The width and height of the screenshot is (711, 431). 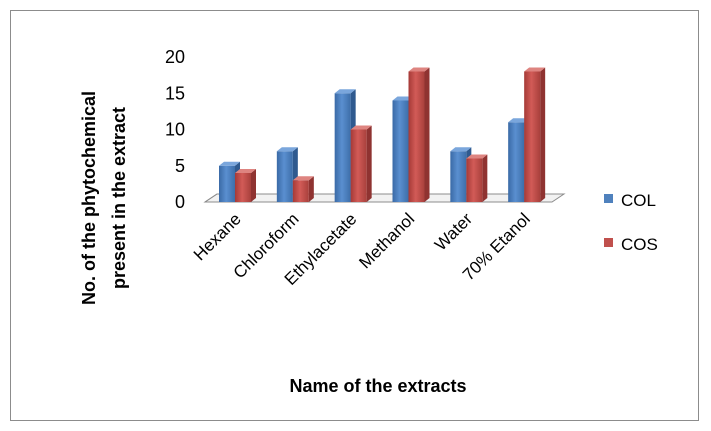 I want to click on y-tick-label: 10, so click(x=175, y=130).